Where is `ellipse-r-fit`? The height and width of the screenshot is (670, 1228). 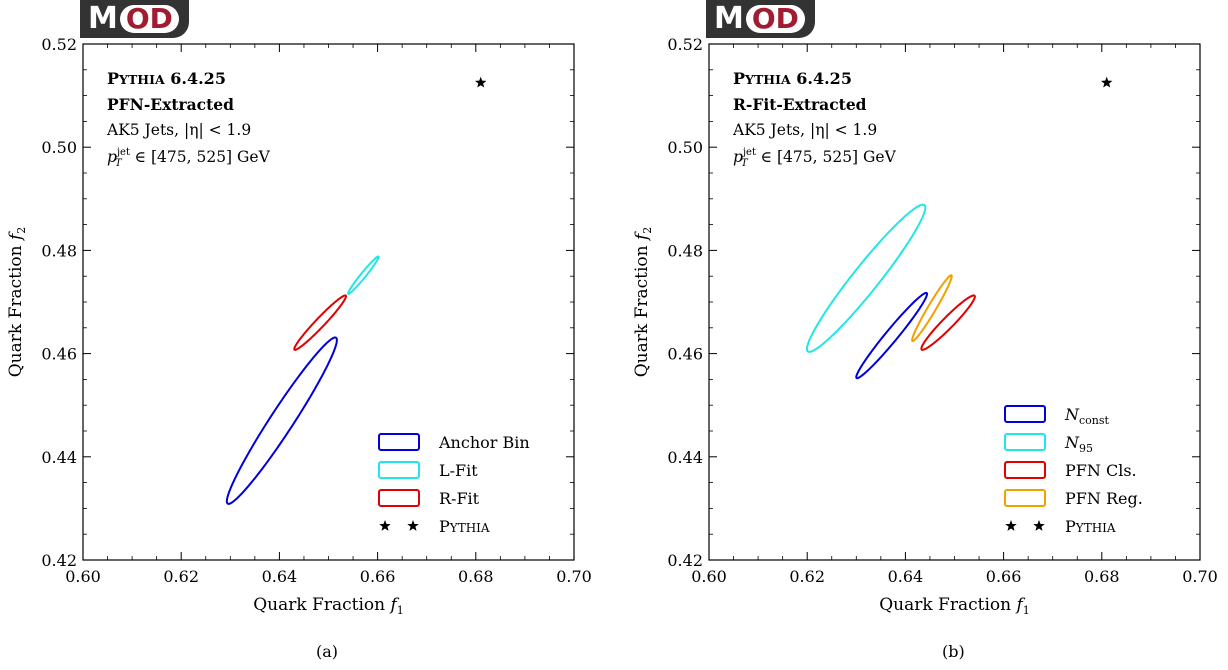 ellipse-r-fit is located at coordinates (320, 322).